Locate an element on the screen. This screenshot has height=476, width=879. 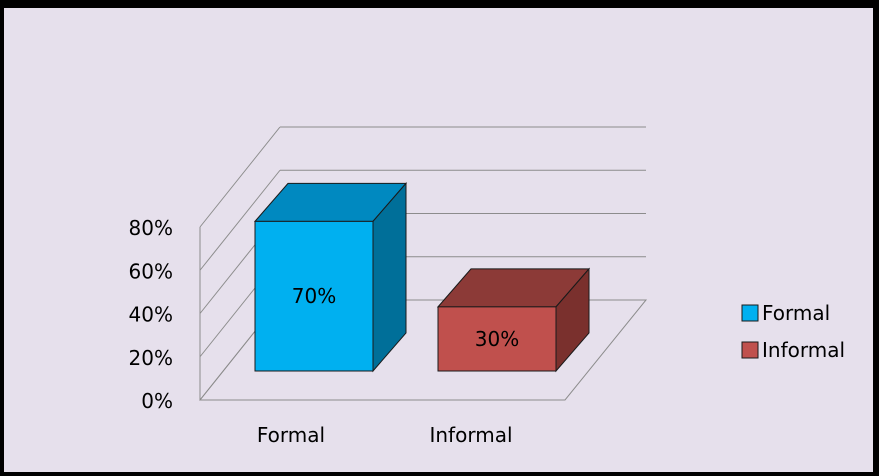
x-tick-label: Informal is located at coordinates (470, 435).